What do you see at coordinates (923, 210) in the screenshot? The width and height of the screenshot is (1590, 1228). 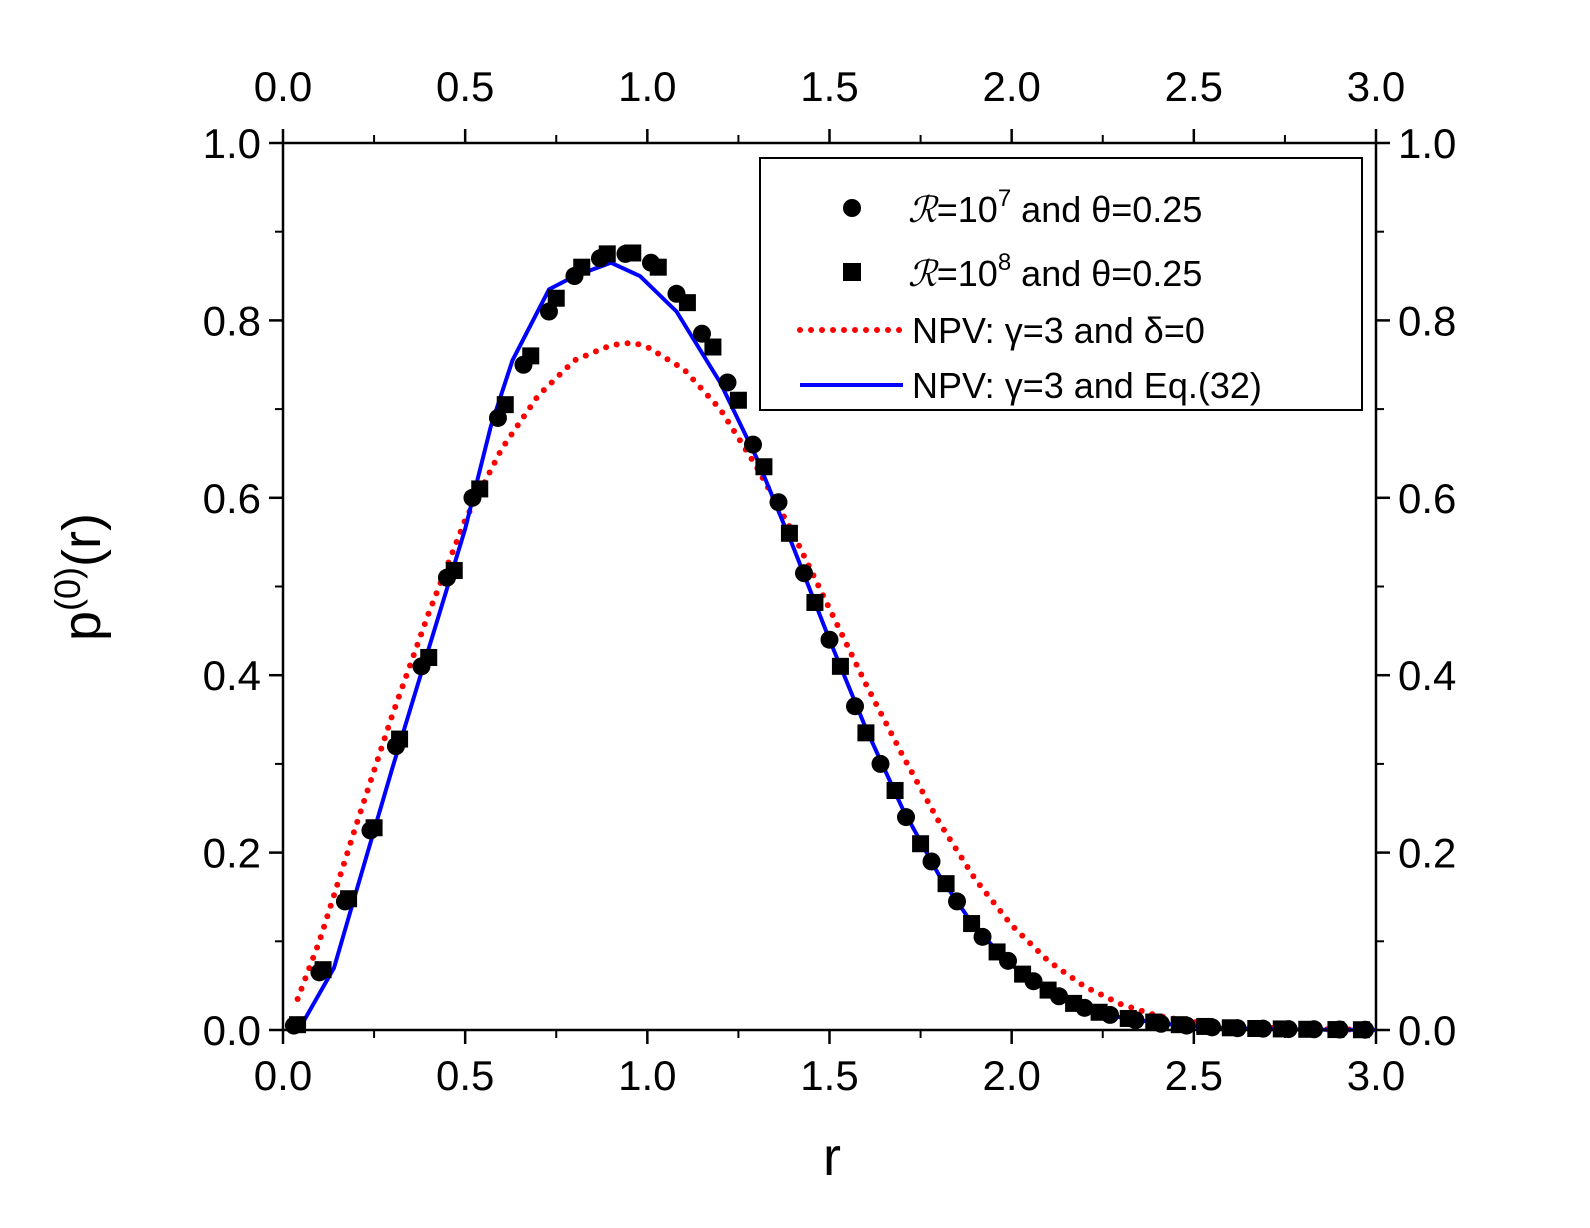 I see `legend-label-0-script: ℛ` at bounding box center [923, 210].